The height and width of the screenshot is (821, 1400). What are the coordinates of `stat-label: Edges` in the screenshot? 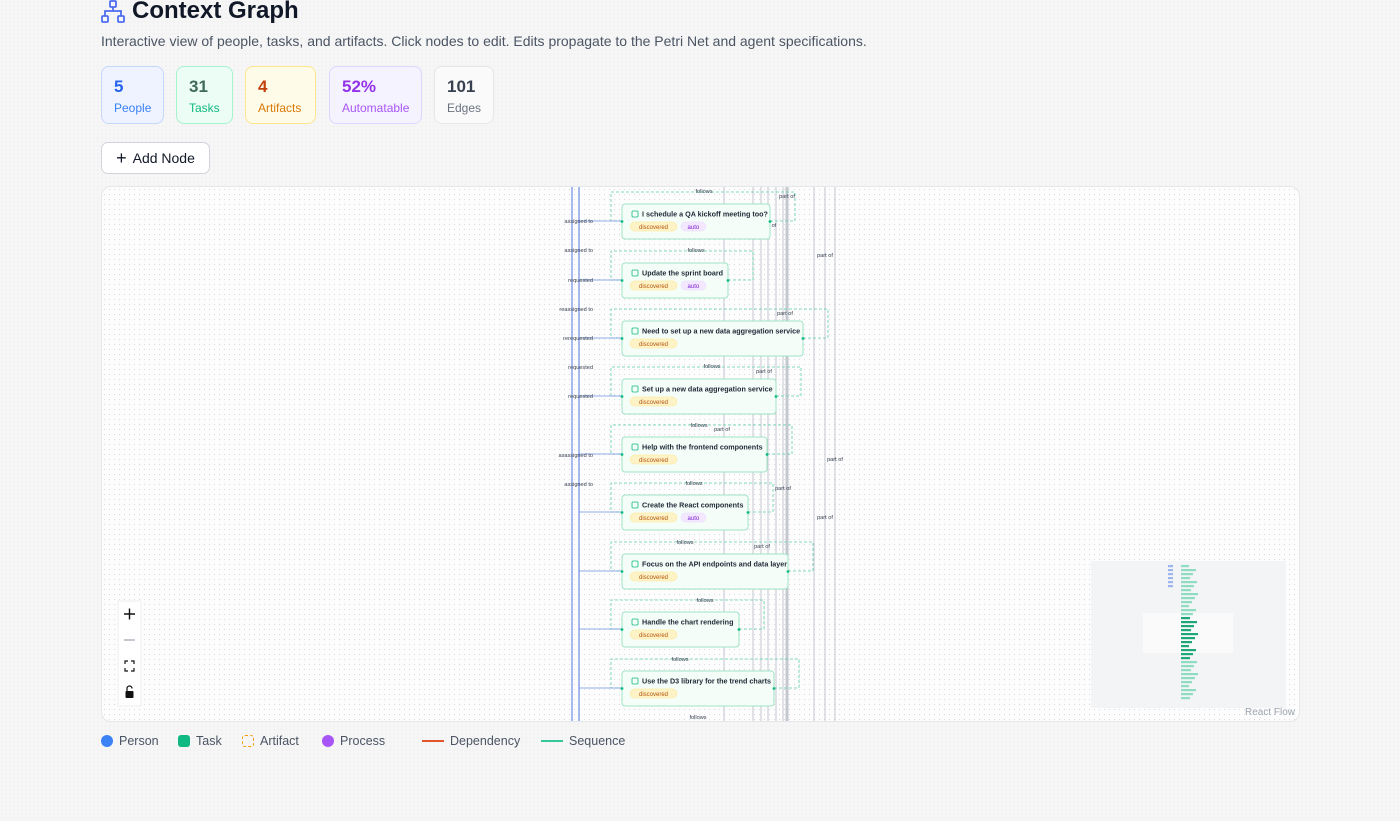 It's located at (464, 108).